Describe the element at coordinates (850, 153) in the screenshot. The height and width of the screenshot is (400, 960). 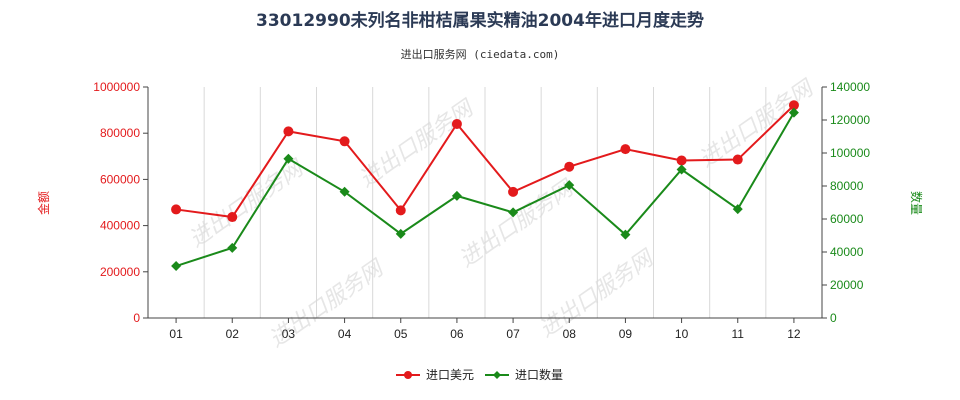
I see `y-right-tick-label: 100000` at that location.